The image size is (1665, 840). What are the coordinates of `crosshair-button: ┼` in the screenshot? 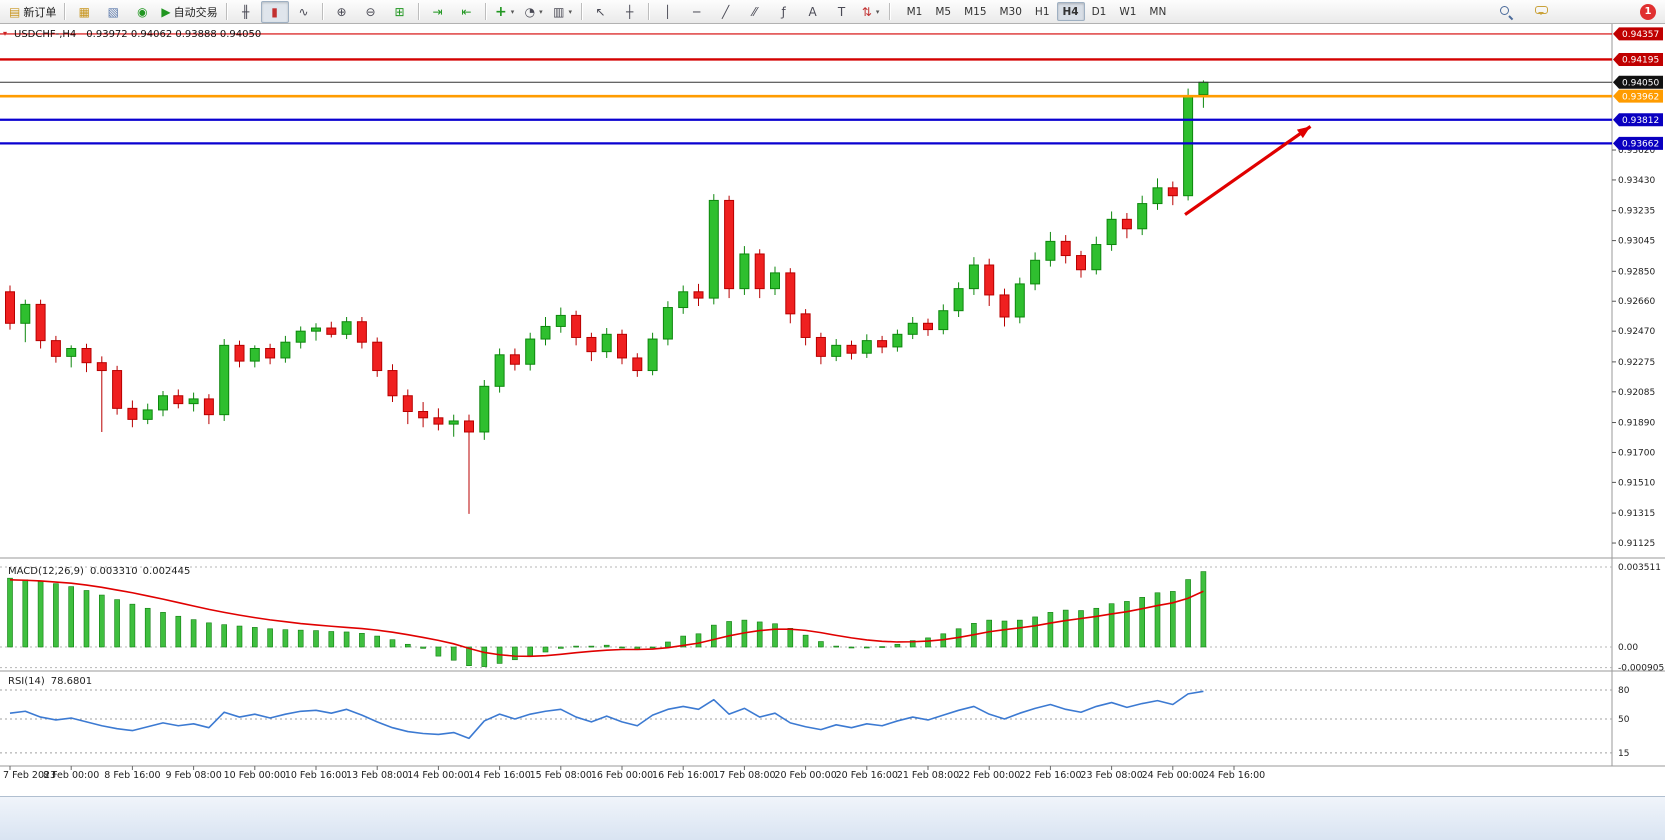 It's located at (630, 12).